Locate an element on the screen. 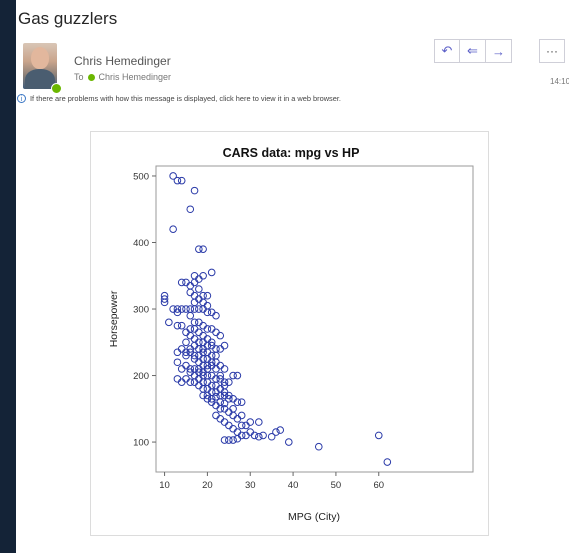 The width and height of the screenshot is (569, 553). forward-button: → is located at coordinates (499, 51).